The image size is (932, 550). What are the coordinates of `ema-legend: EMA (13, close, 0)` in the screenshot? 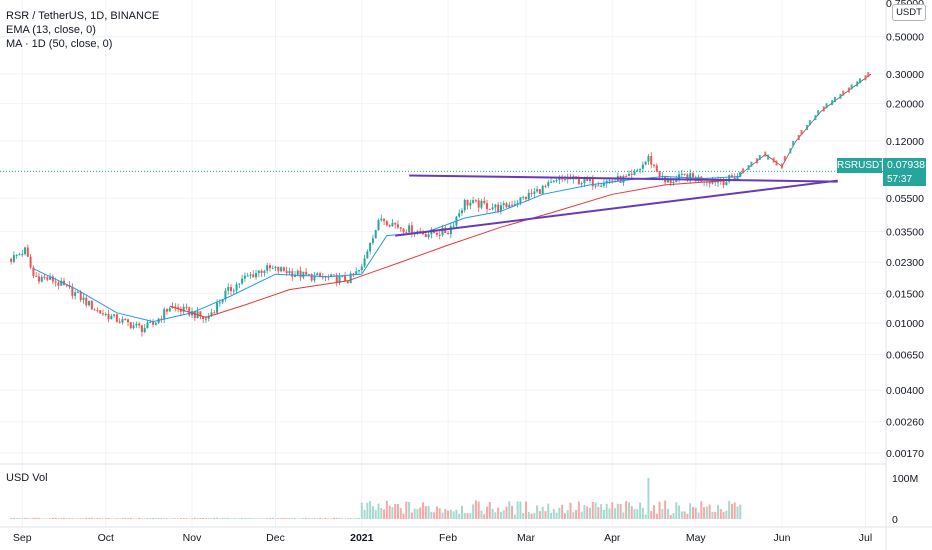 It's located at (51, 30).